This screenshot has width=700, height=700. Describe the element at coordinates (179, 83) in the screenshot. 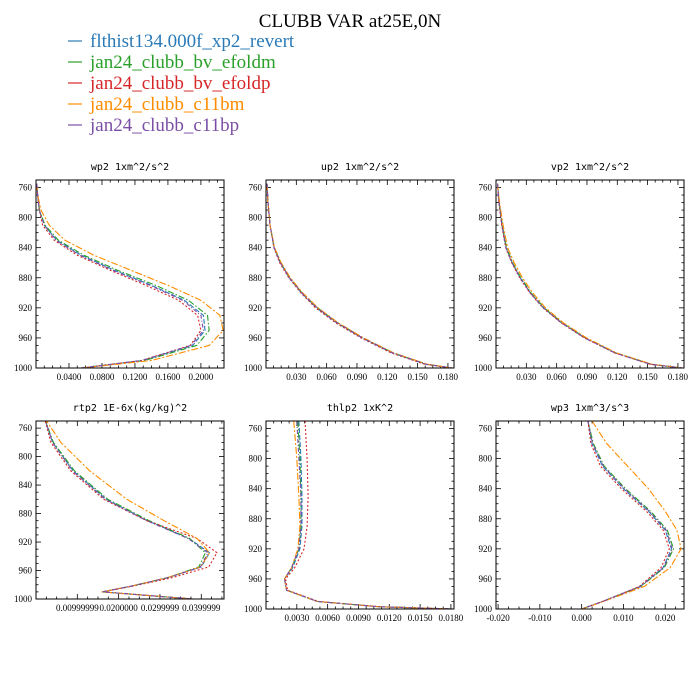

I see `legend-entry: jan24_clubb_bv_efoldp` at that location.